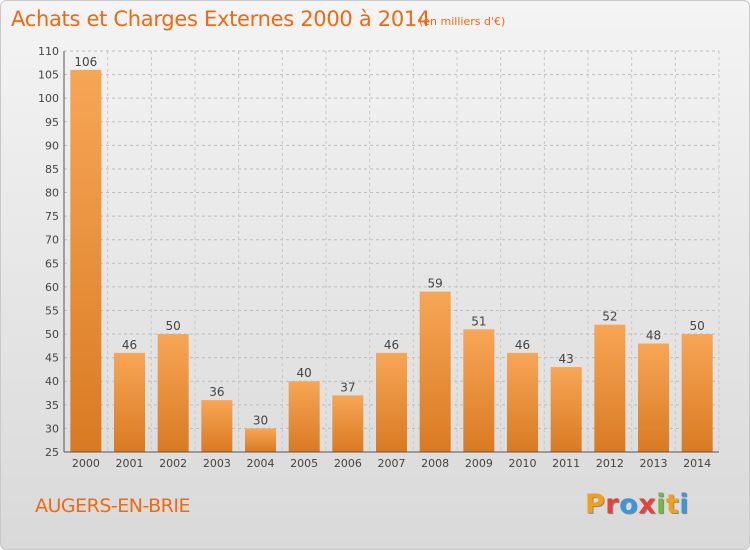 The height and width of the screenshot is (550, 750). What do you see at coordinates (435, 284) in the screenshot?
I see `data-label: 59` at bounding box center [435, 284].